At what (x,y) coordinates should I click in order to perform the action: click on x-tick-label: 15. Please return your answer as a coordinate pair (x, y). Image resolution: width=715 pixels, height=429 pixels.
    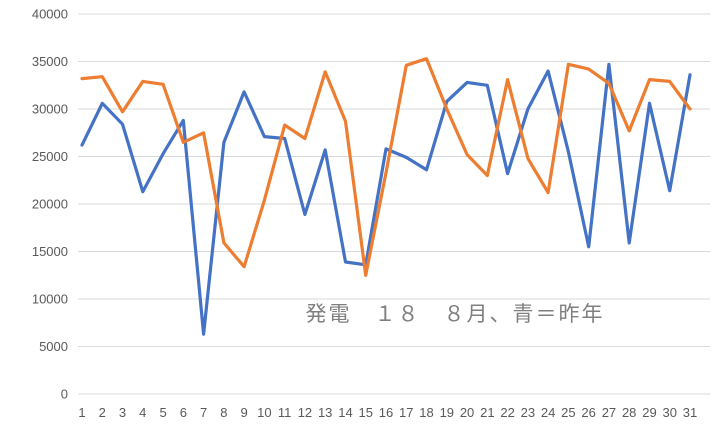
    Looking at the image, I should click on (365, 412).